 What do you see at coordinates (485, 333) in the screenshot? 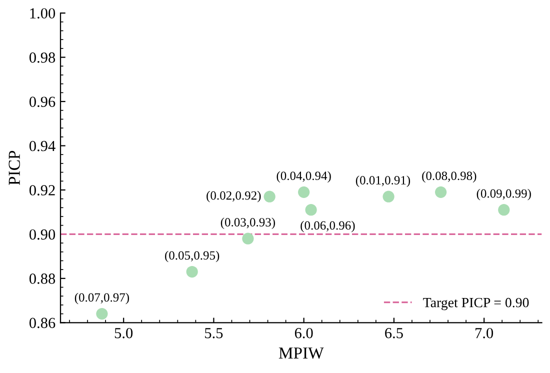
I see `x-tick-label: 7.0` at bounding box center [485, 333].